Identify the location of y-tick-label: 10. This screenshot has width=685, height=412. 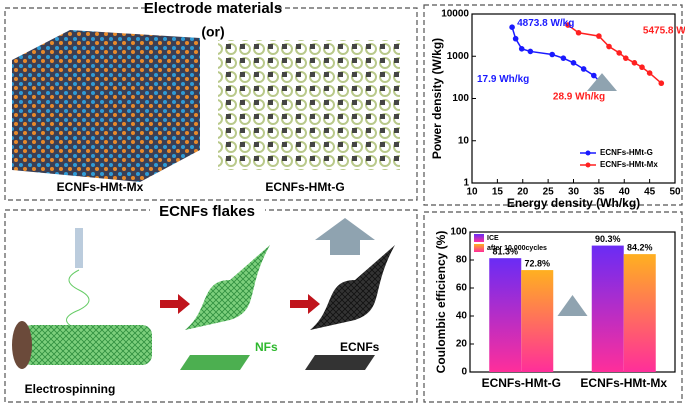
(464, 140).